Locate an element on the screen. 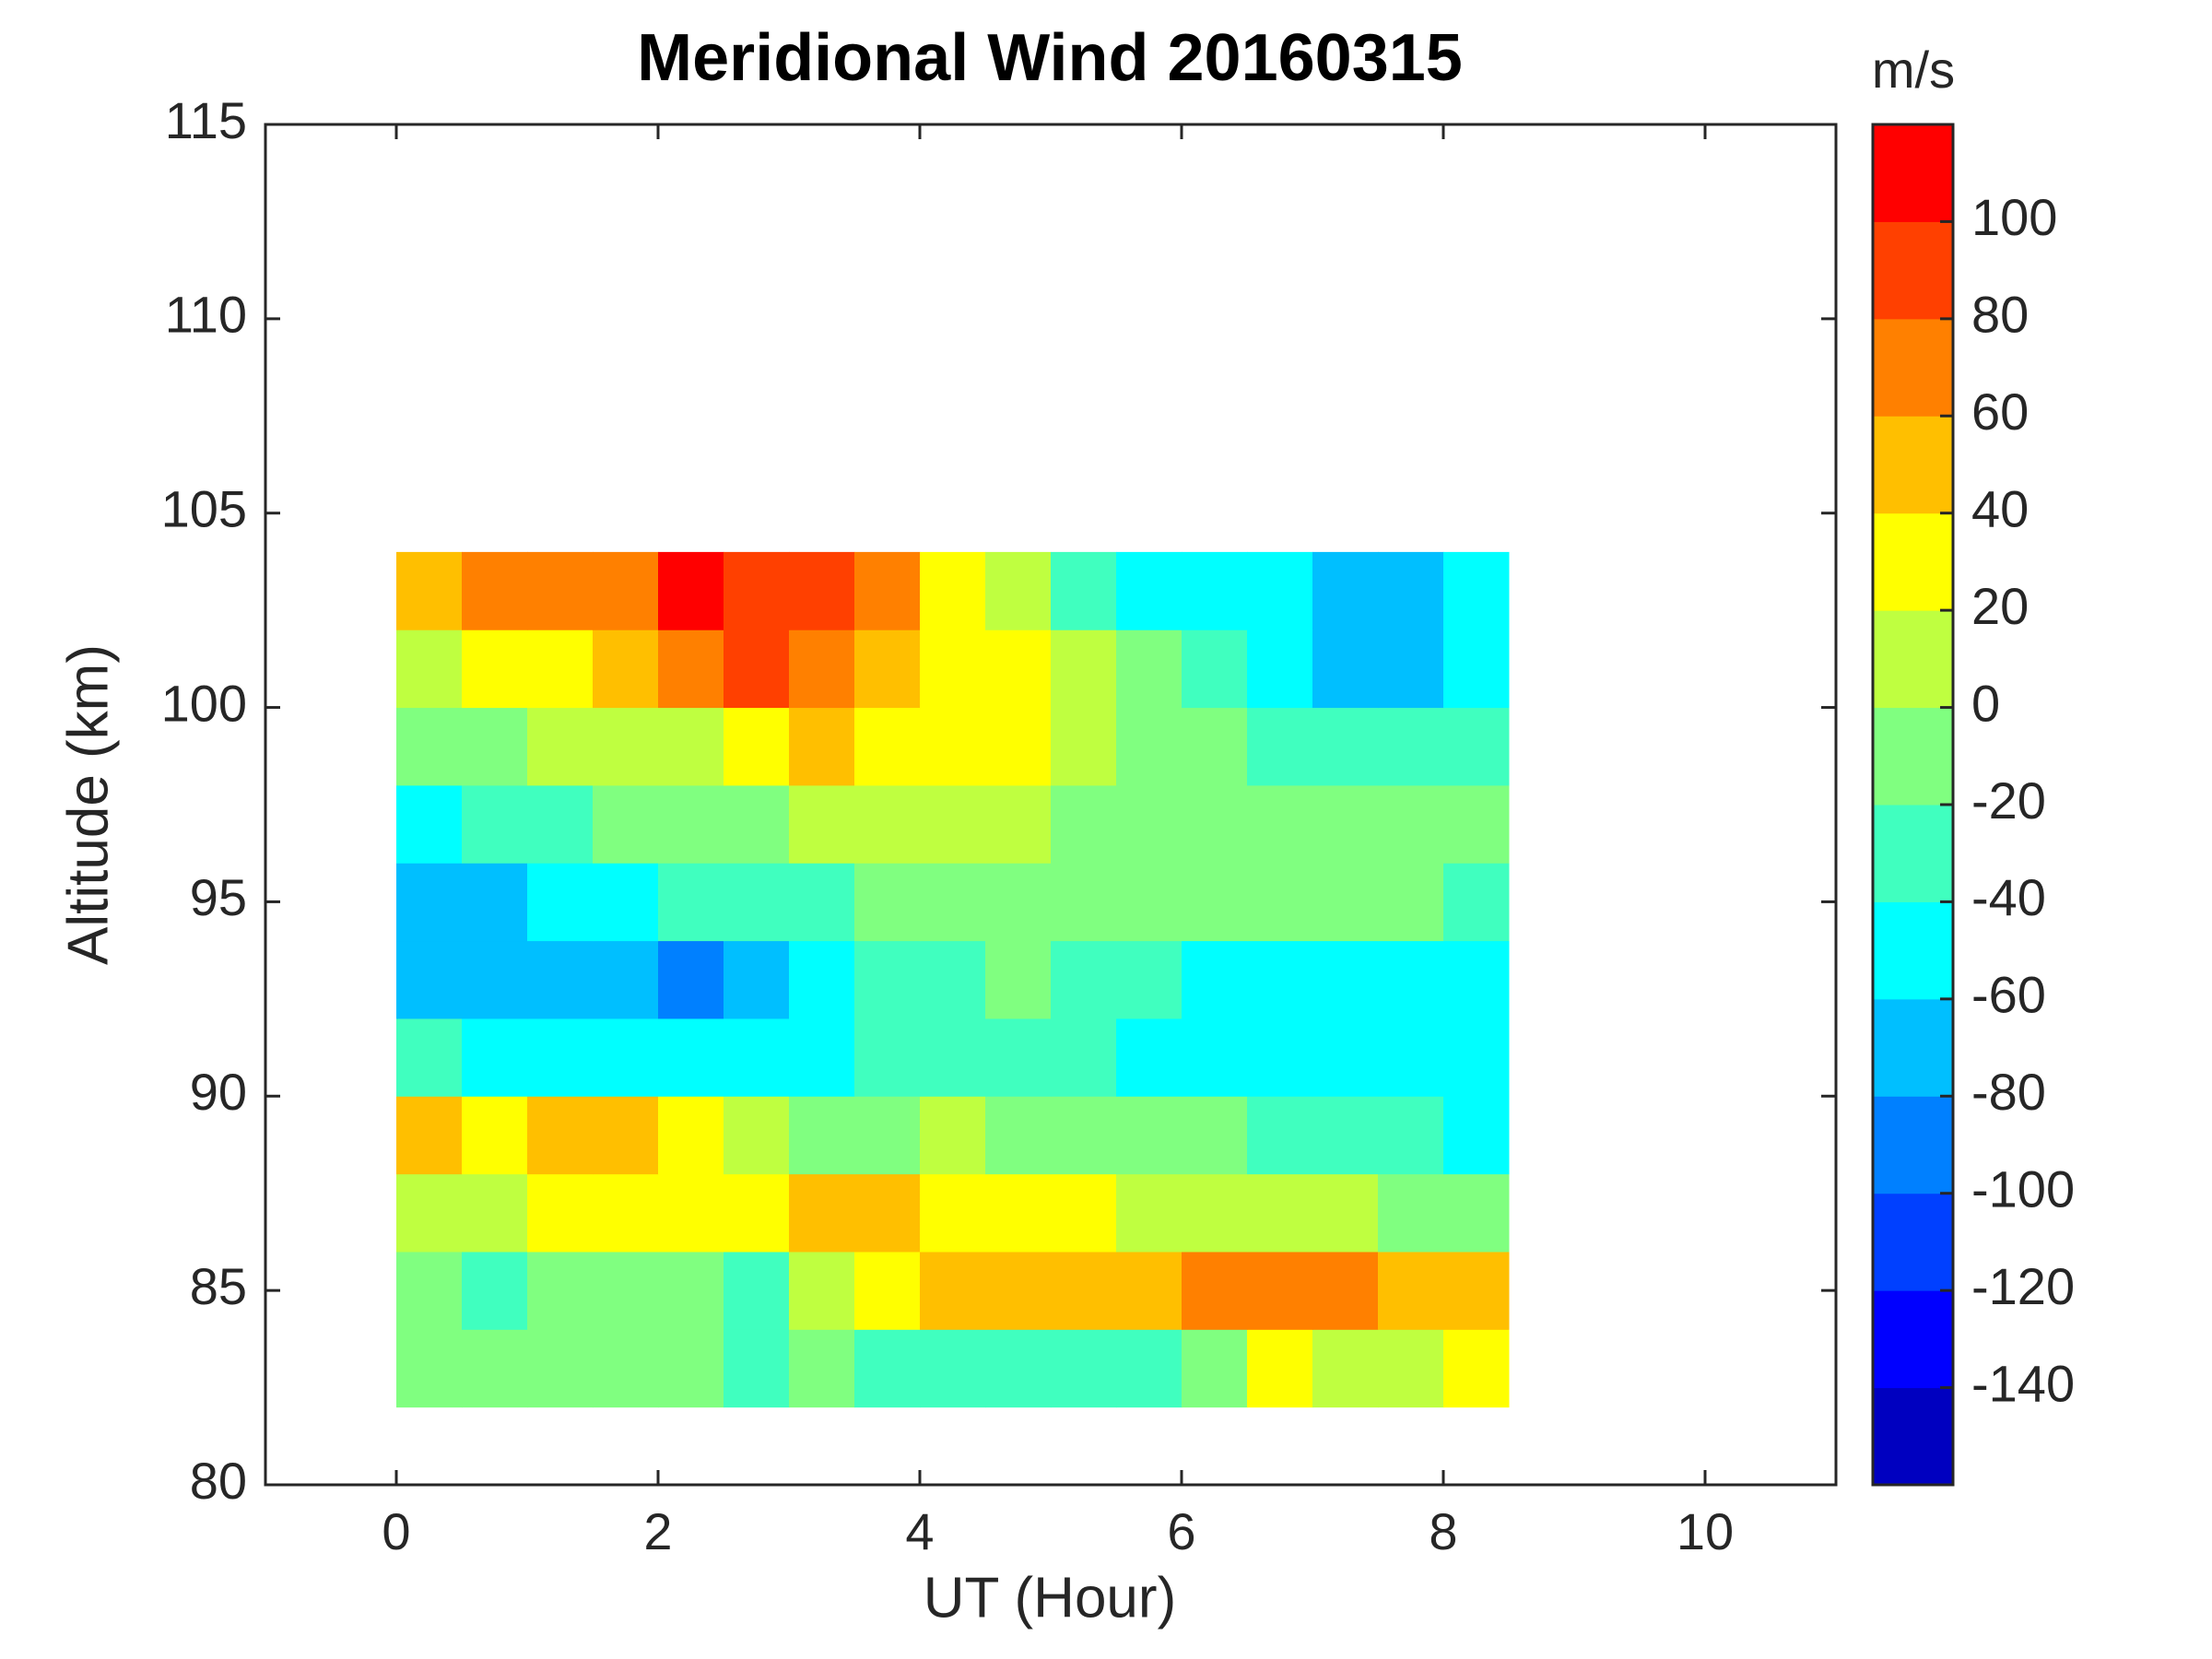  colorbar-tick-label: 0 is located at coordinates (1985, 703).